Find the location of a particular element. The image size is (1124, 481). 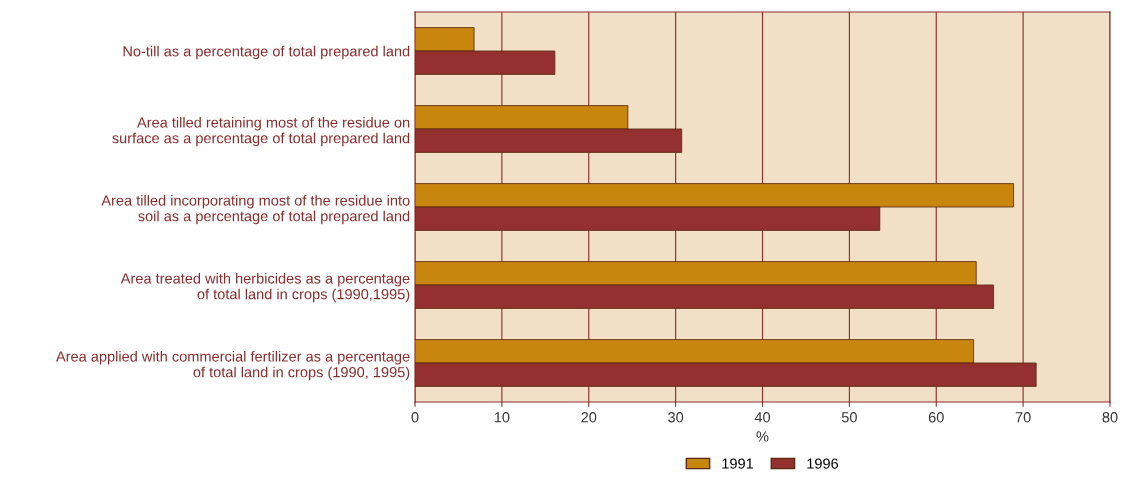

x-tick-label: 80 is located at coordinates (1110, 417).